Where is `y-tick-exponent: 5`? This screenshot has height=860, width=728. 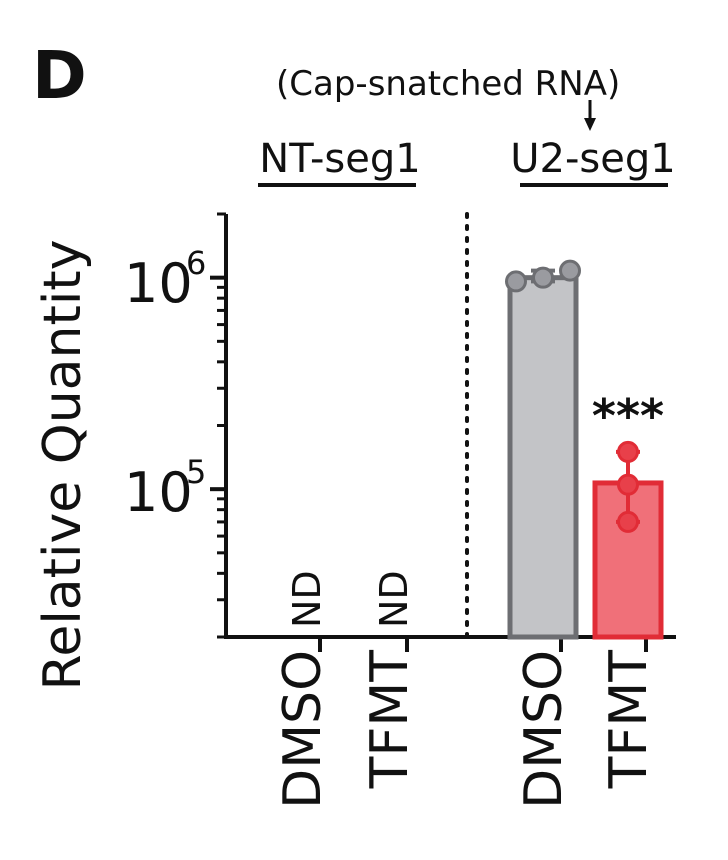 y-tick-exponent: 5 is located at coordinates (196, 472).